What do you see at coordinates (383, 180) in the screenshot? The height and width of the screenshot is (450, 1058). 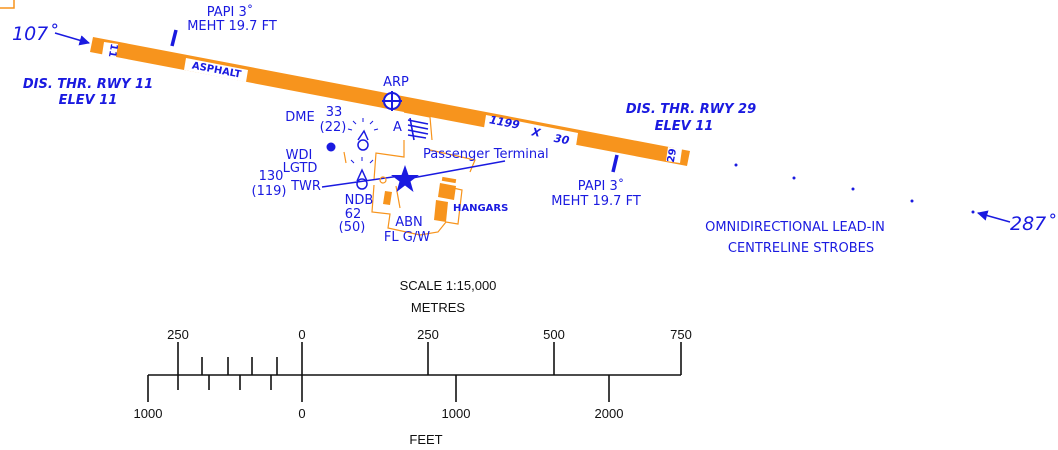 I see `twr-position` at bounding box center [383, 180].